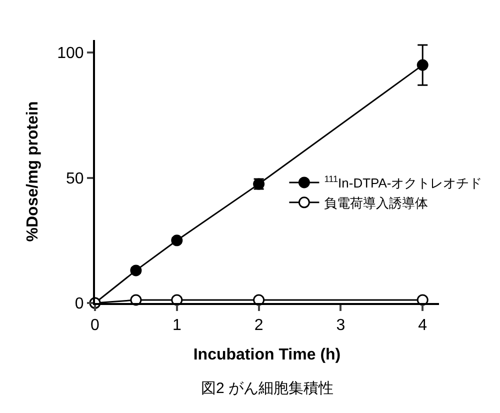  What do you see at coordinates (423, 325) in the screenshot?
I see `x-tick-label: 4` at bounding box center [423, 325].